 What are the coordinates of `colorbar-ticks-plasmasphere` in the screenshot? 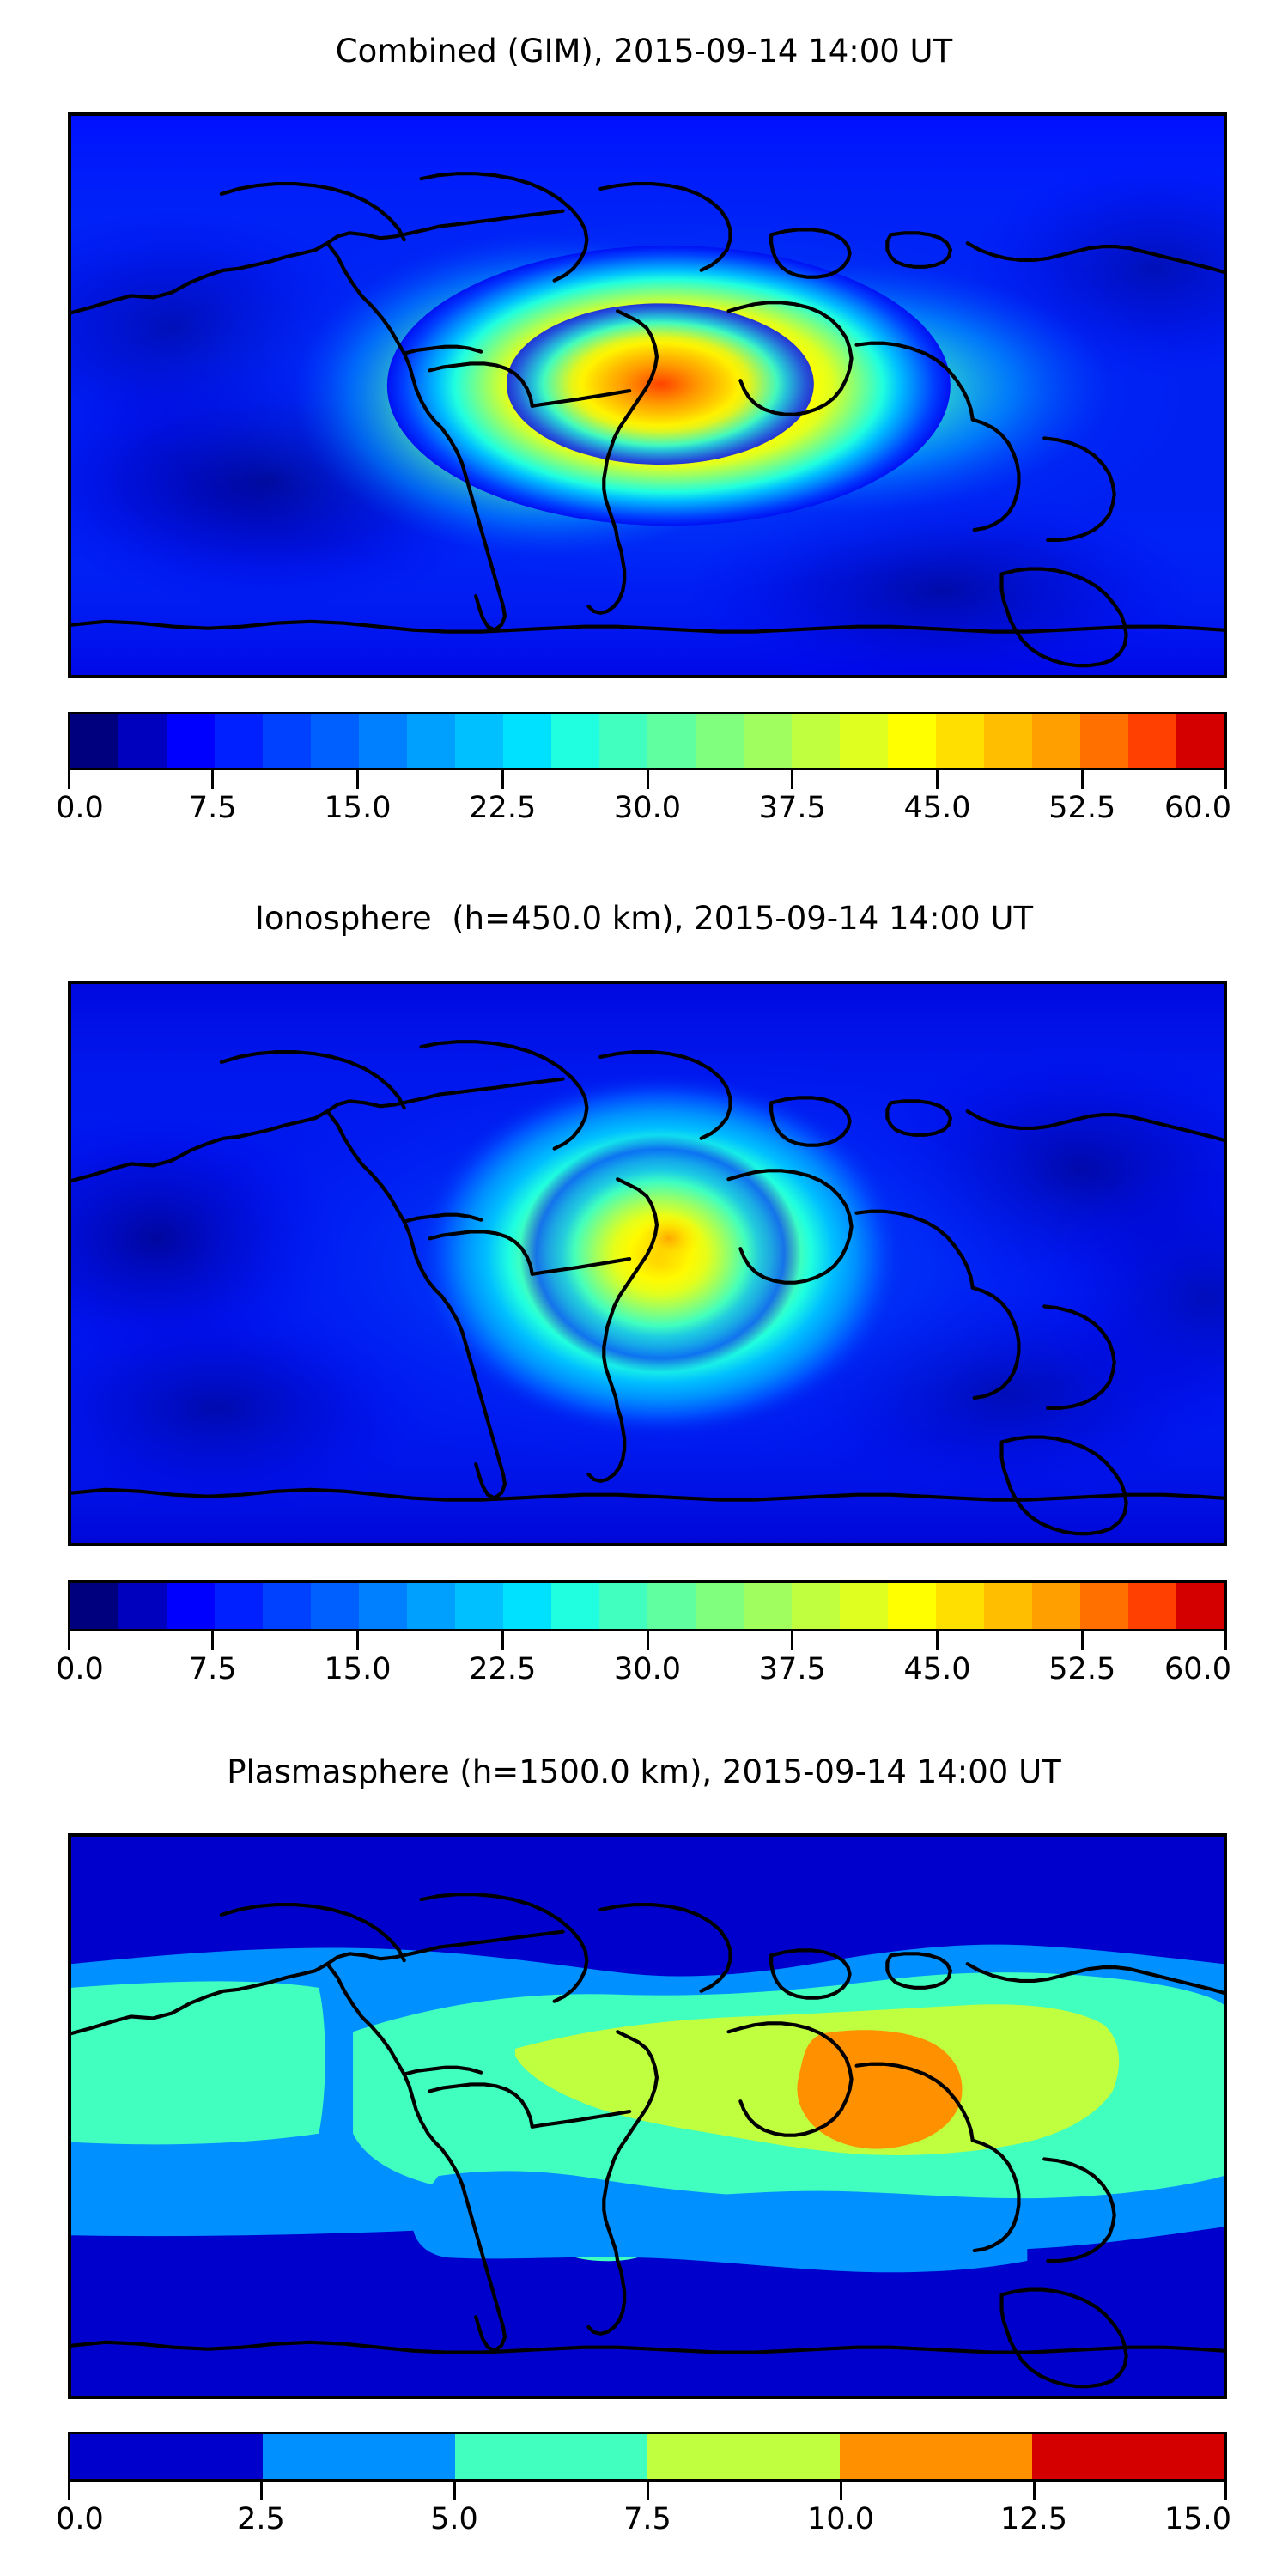 It's located at (647, 2491).